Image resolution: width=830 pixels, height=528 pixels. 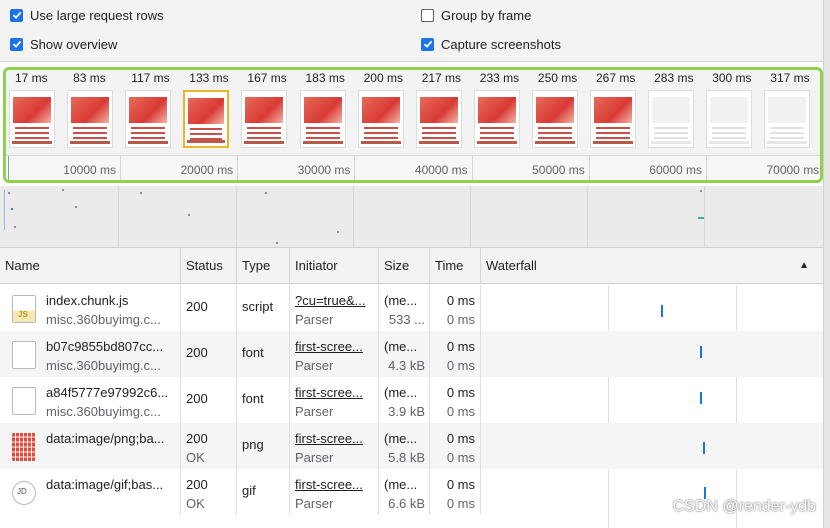 What do you see at coordinates (262, 308) in the screenshot?
I see `type-cell: script` at bounding box center [262, 308].